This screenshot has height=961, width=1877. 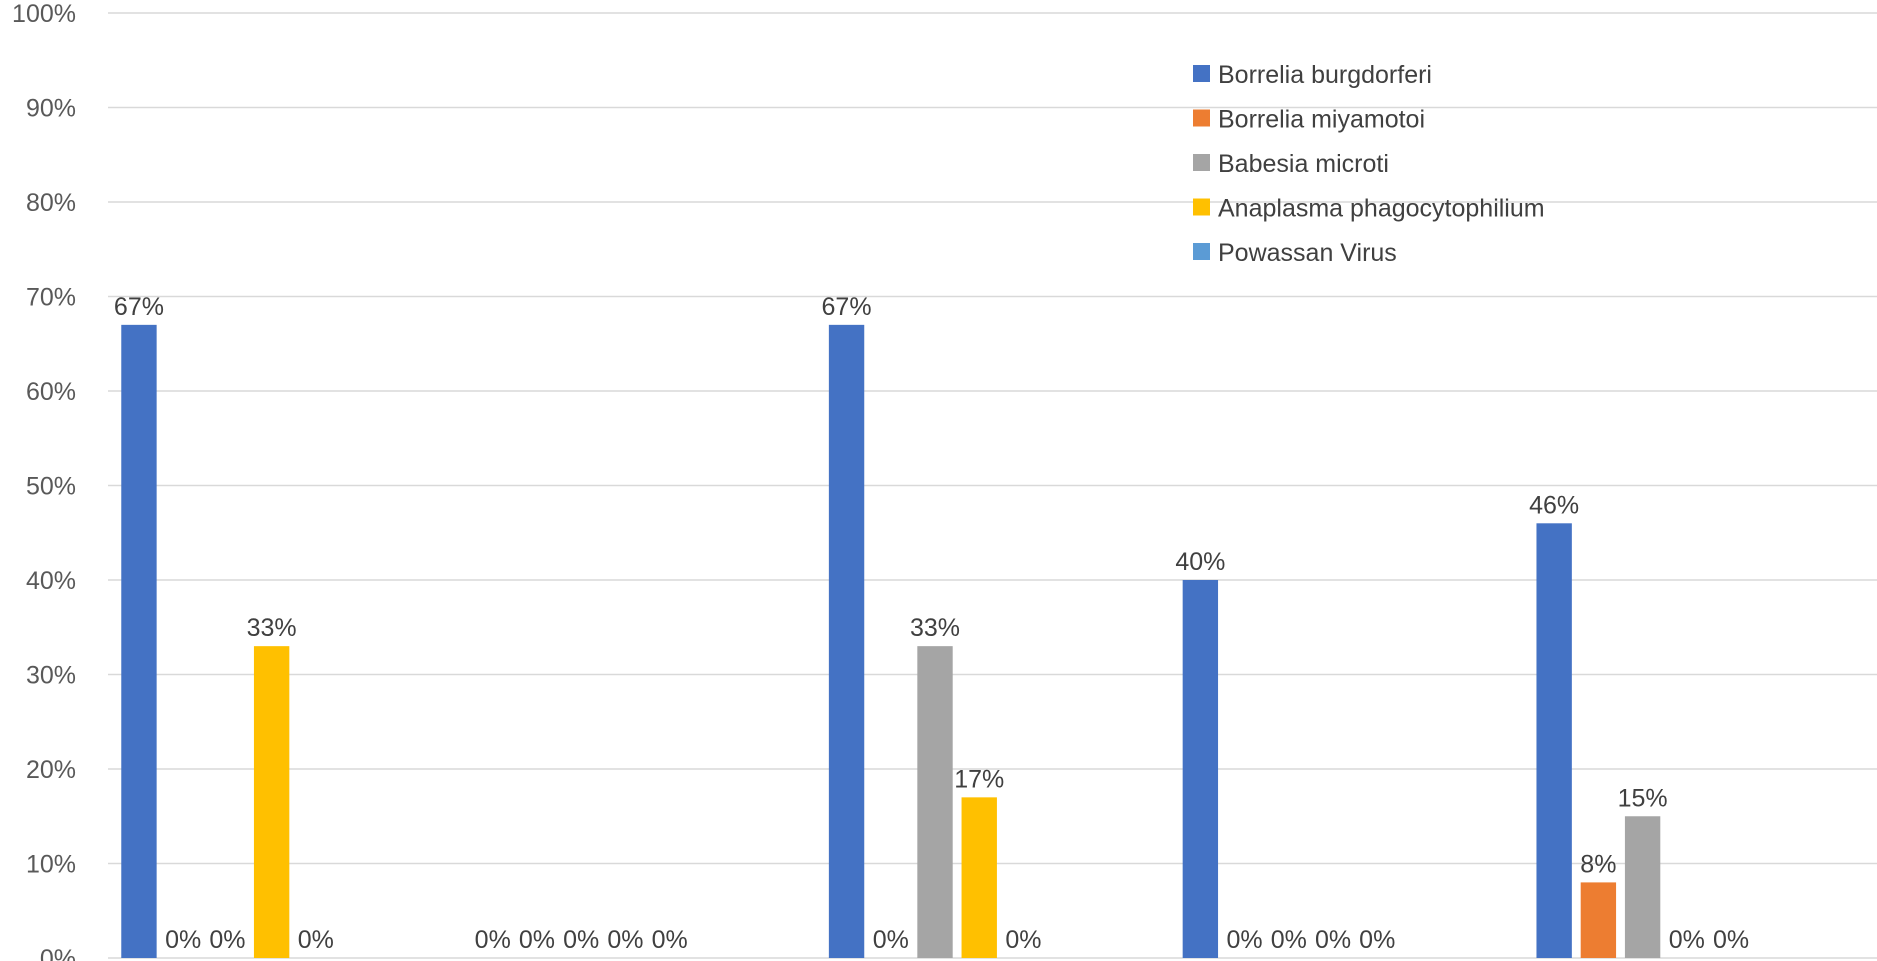 What do you see at coordinates (44, 14) in the screenshot?
I see `y-tick-label: 100%` at bounding box center [44, 14].